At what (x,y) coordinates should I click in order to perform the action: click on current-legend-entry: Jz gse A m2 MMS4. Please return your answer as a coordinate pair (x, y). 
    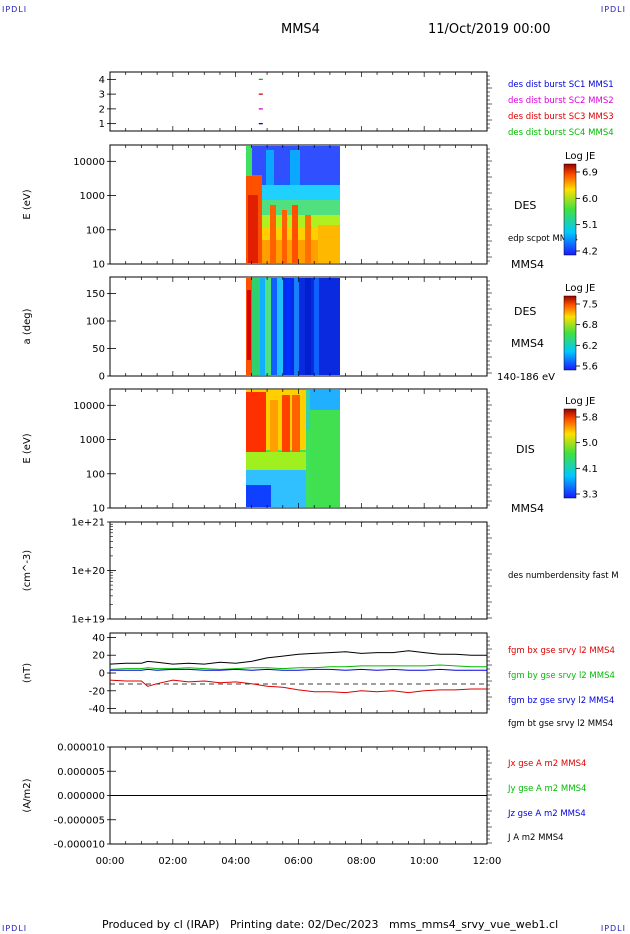
    Looking at the image, I should click on (546, 814).